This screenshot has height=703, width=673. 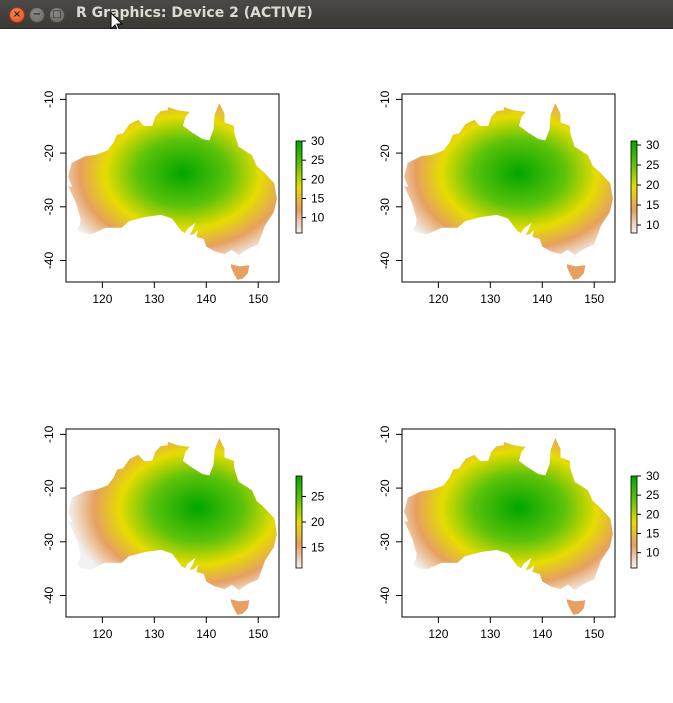 What do you see at coordinates (194, 13) in the screenshot?
I see `window-title: R Graphics: Device 2 (ACTIVE)` at bounding box center [194, 13].